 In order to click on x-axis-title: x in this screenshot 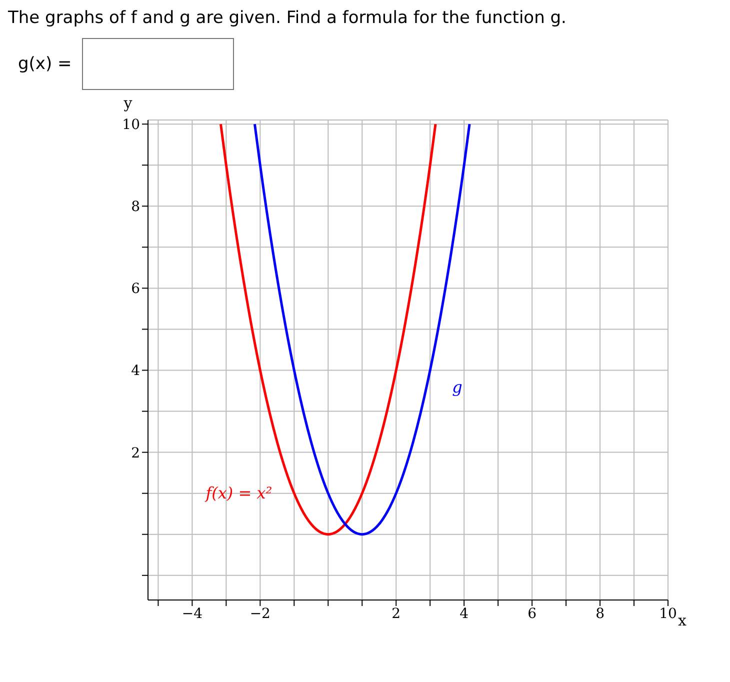, I will do `click(682, 620)`.